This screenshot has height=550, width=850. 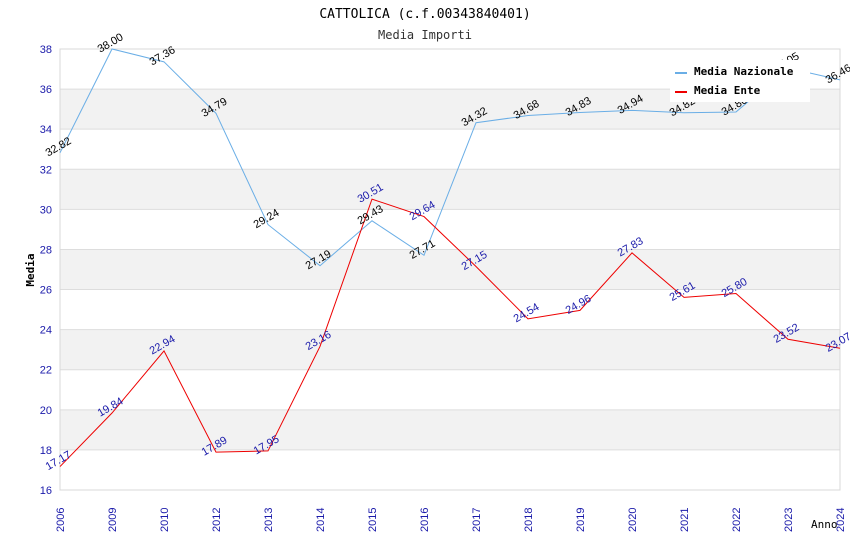 I want to click on x-tick-label: 2012, so click(x=217, y=520).